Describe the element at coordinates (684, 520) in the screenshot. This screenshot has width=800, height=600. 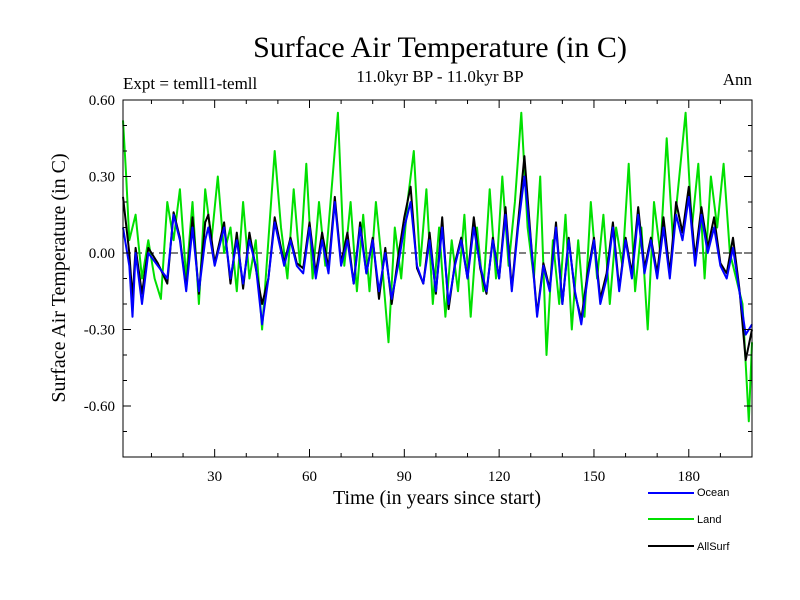
I see `legend-item-land: Land` at that location.